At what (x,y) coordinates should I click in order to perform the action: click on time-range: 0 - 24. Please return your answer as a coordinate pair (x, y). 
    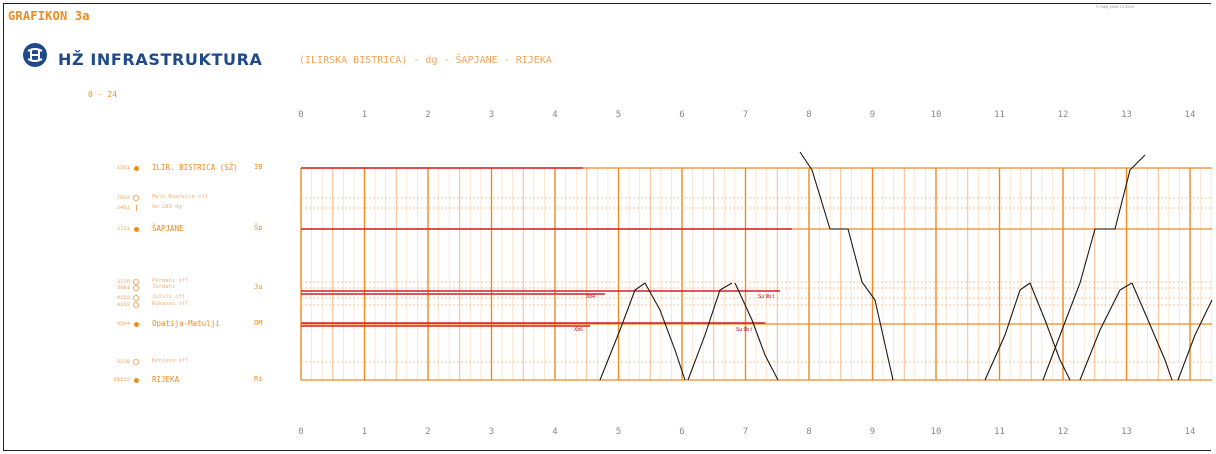
    Looking at the image, I should click on (102, 94).